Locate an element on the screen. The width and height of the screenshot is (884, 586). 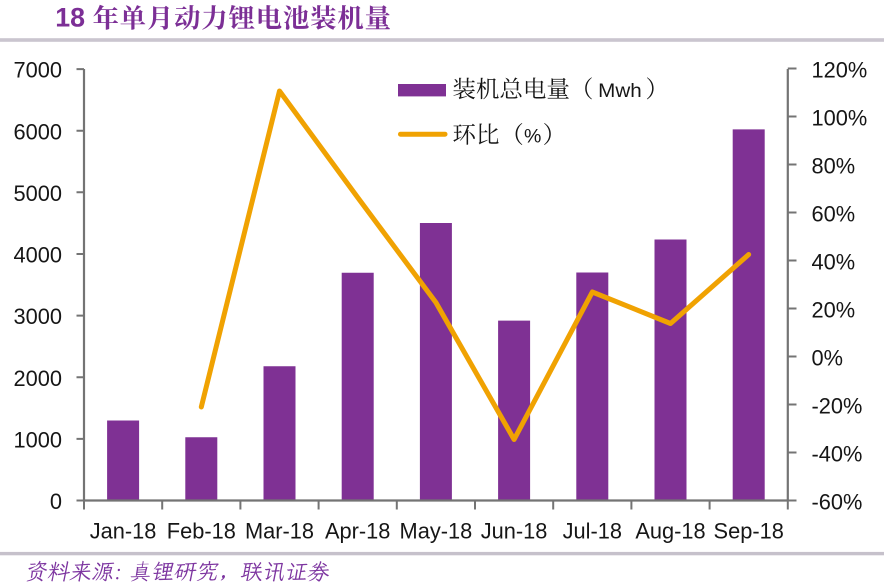
svg-text: Feb-18 is located at coordinates (201, 530).